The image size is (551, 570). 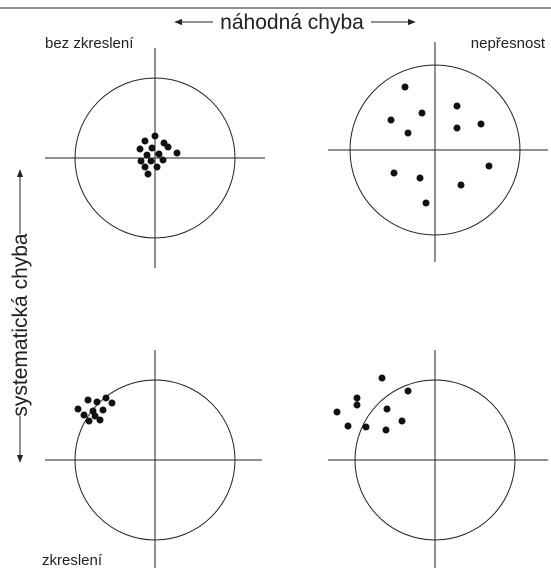 What do you see at coordinates (20, 325) in the screenshot?
I see `side-label: systematická chyba` at bounding box center [20, 325].